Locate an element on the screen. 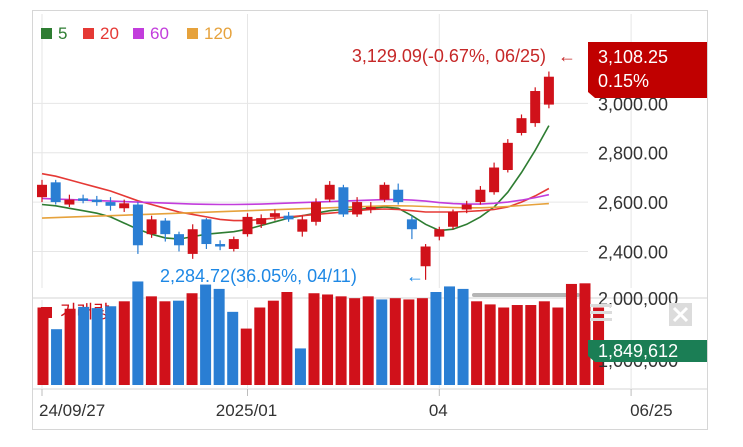 This screenshot has height=447, width=743. current-price-value: 3,108.25 is located at coordinates (633, 57).